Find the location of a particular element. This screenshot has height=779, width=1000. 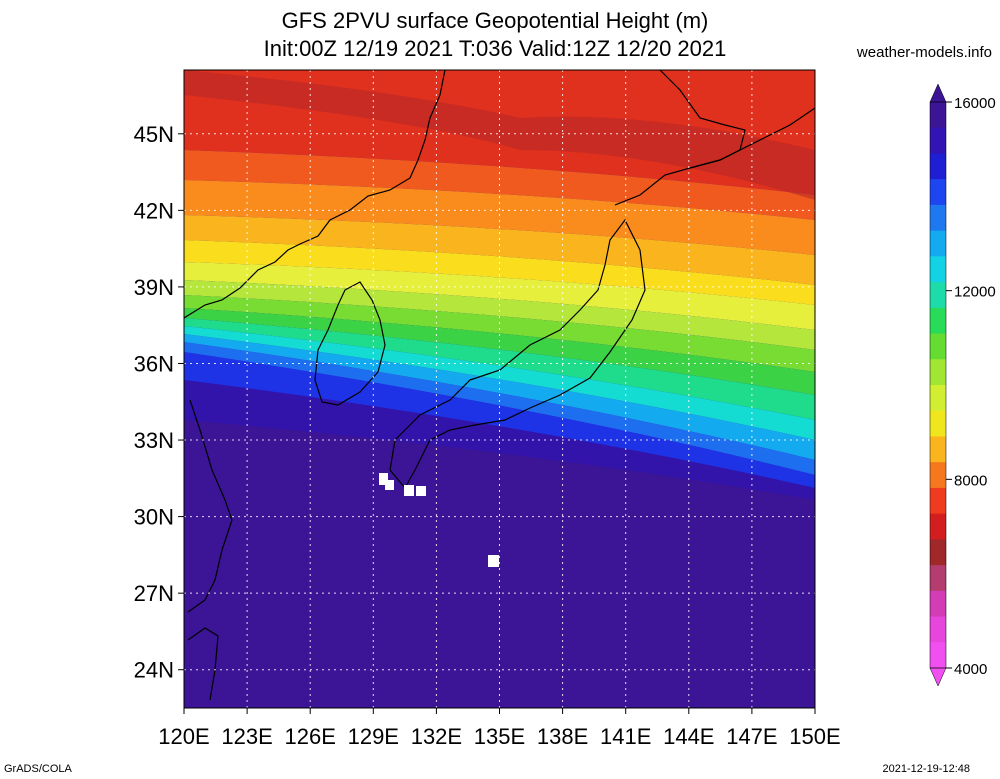

lat-tick-label: 36N is located at coordinates (154, 363).